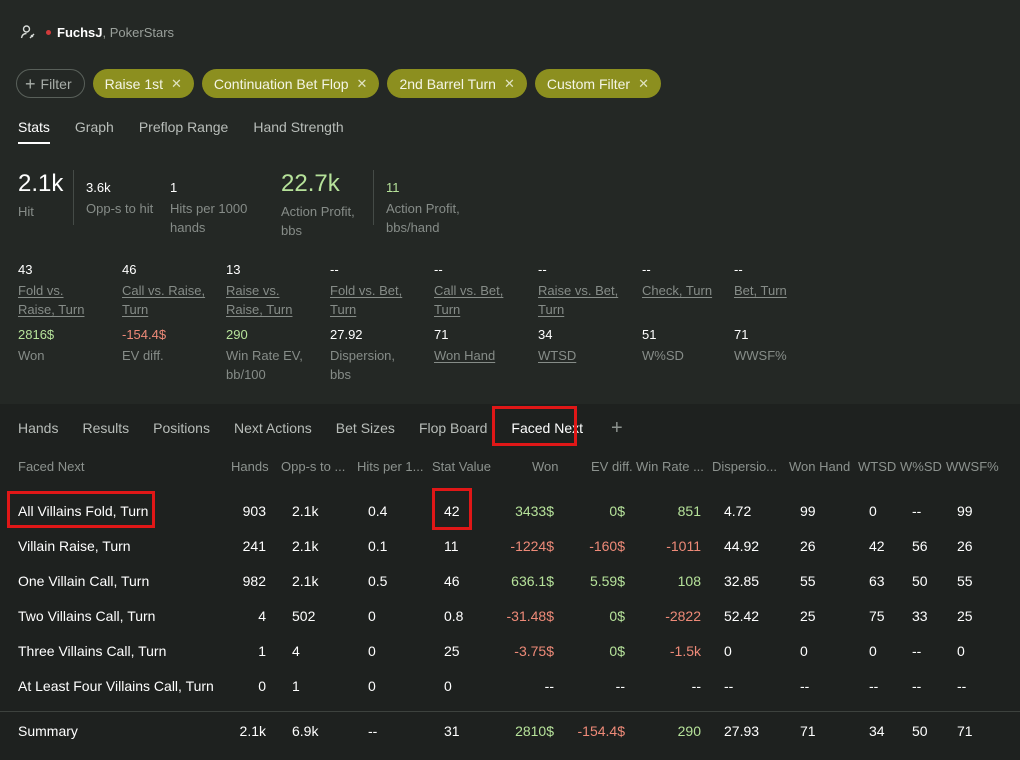 The width and height of the screenshot is (1020, 760). What do you see at coordinates (617, 427) in the screenshot?
I see `plus-icon: +` at bounding box center [617, 427].